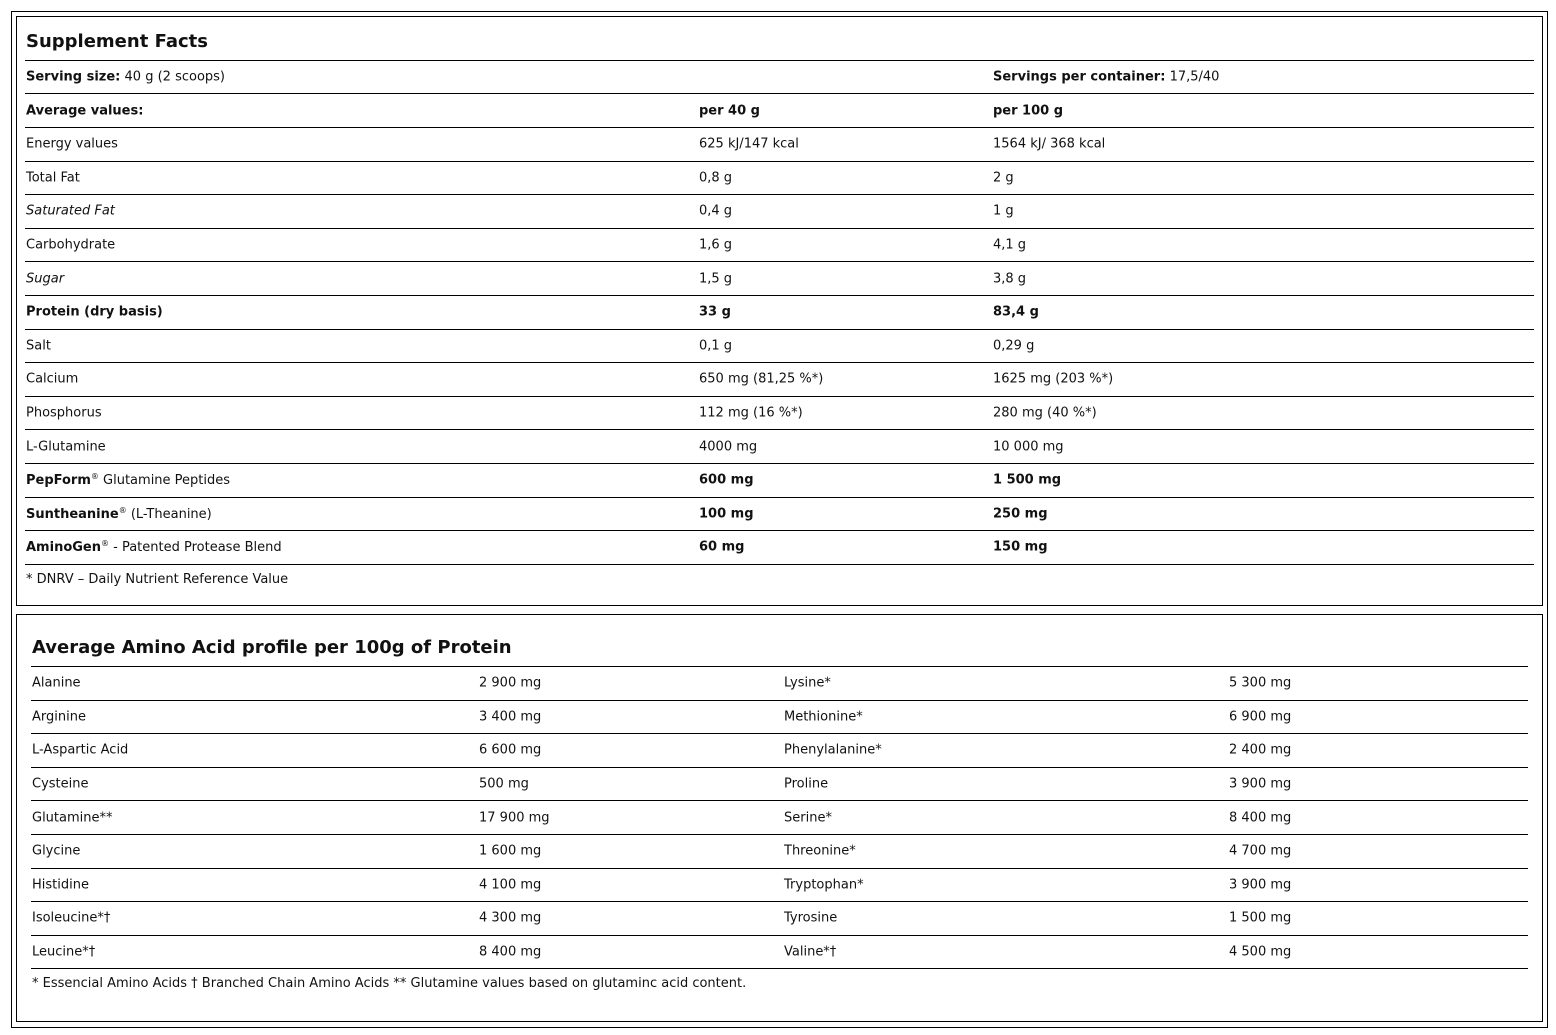 The height and width of the screenshot is (1035, 1556). I want to click on amino-row: Glutamine** 17 900 mg Serine* 8 400 mg, so click(779, 818).